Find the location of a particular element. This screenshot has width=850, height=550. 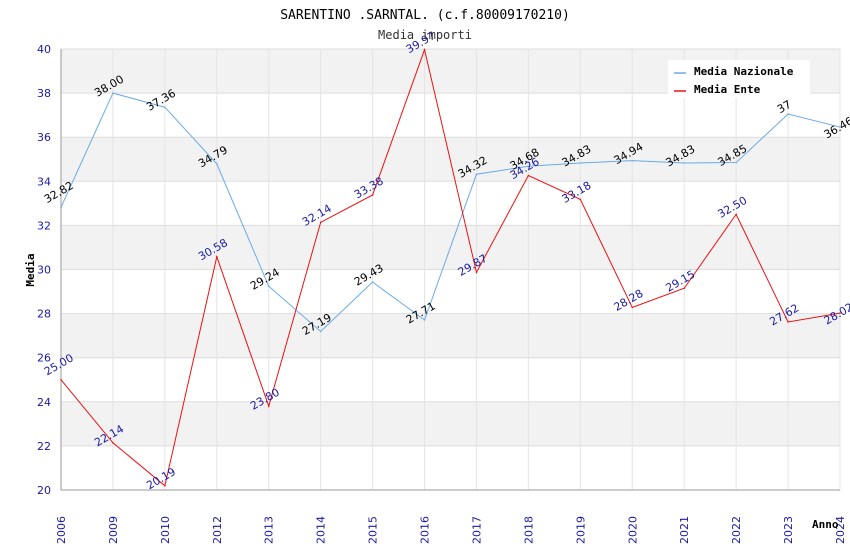

x-tick-label: 2016 is located at coordinates (425, 530).